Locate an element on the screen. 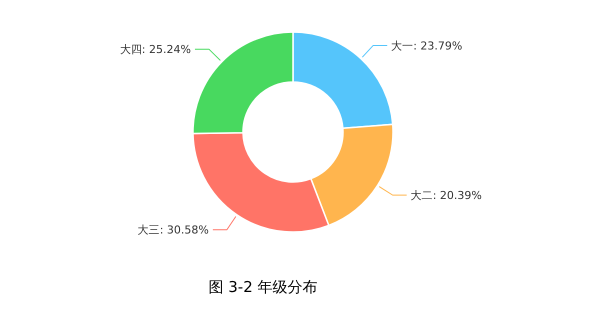  slice-label: 大四: 25.24% is located at coordinates (155, 49).